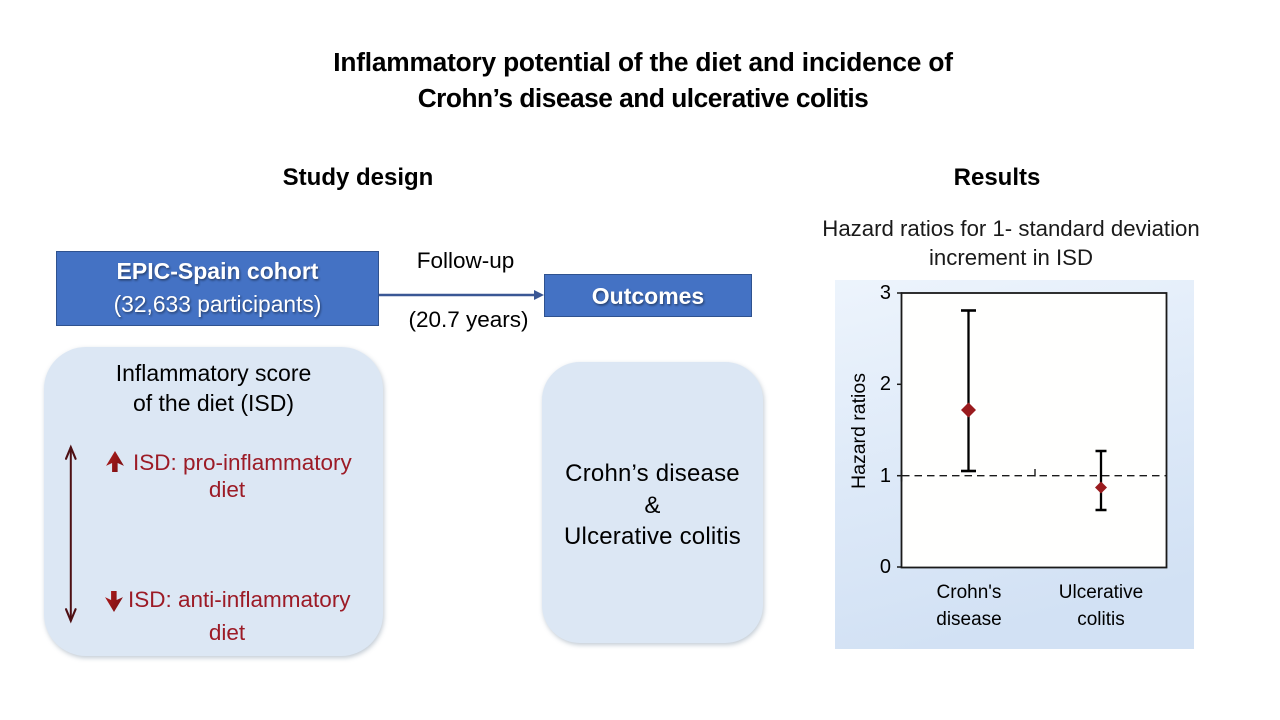 The height and width of the screenshot is (720, 1280). What do you see at coordinates (885, 476) in the screenshot?
I see `svg-text: 1` at bounding box center [885, 476].